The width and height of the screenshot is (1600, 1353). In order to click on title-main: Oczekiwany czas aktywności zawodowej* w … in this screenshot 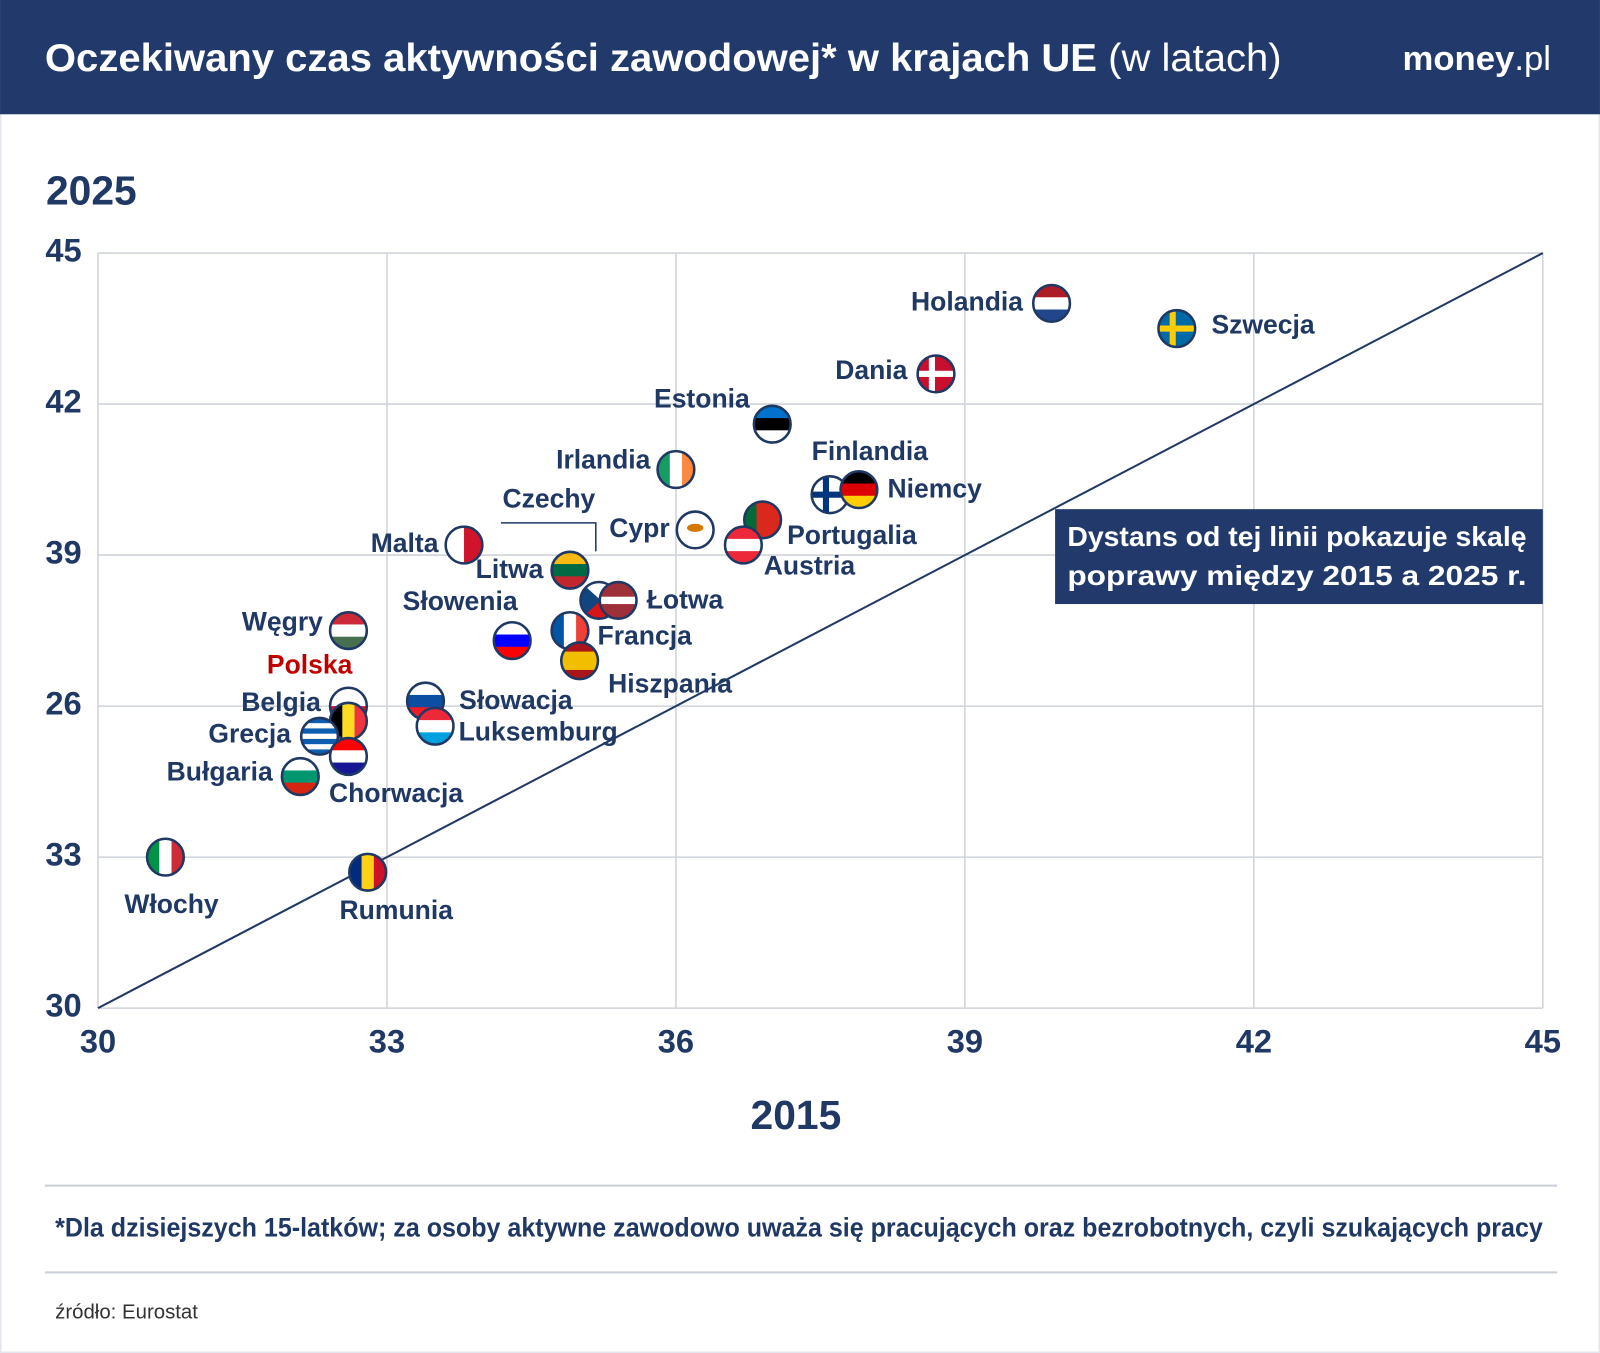, I will do `click(571, 58)`.